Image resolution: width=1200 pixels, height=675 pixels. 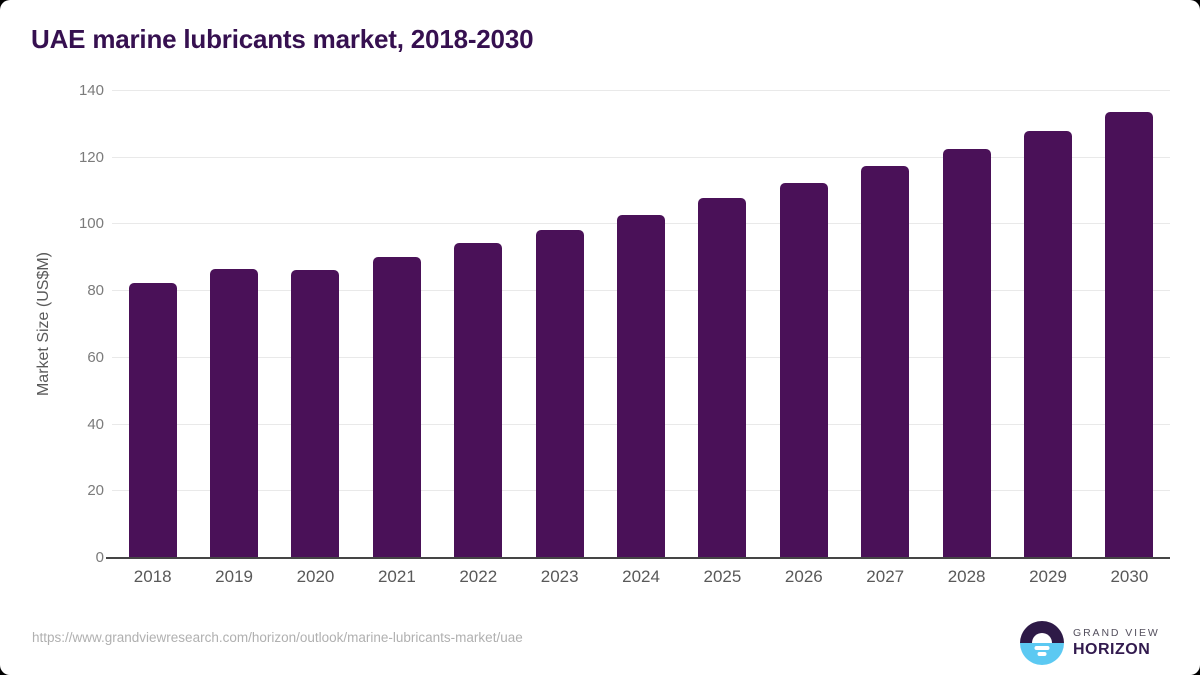 I want to click on logo-text: GRAND VIEW HORIZON, so click(x=1116, y=643).